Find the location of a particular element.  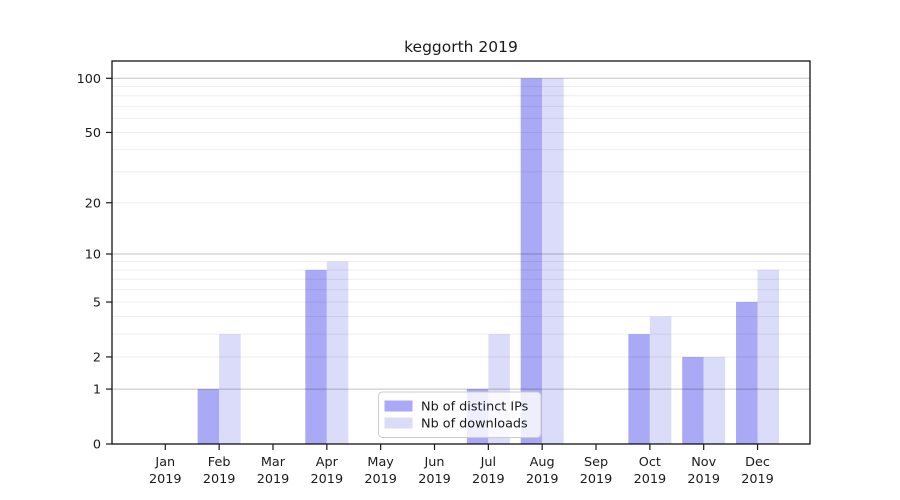

x-tick-label-month: Mar is located at coordinates (273, 462).